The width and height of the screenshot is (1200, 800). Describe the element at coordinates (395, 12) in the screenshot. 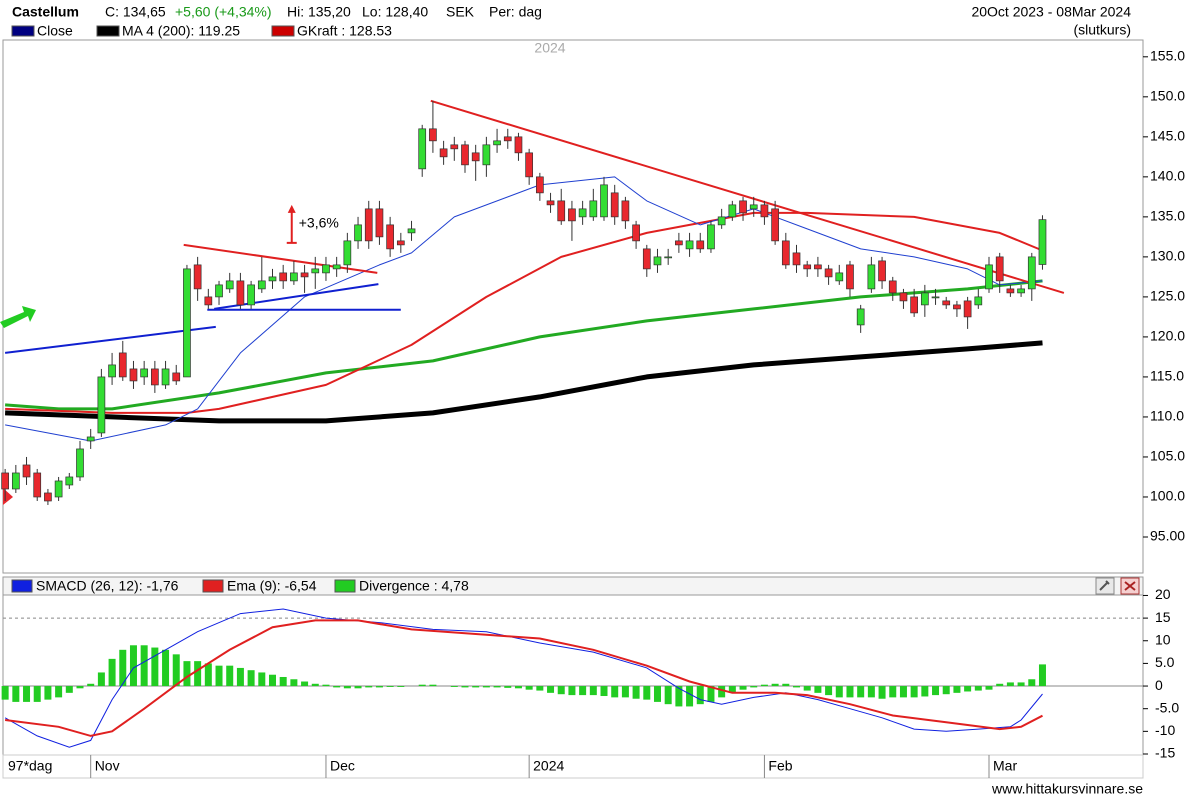

I see `low-value: Lo: 128,40` at that location.